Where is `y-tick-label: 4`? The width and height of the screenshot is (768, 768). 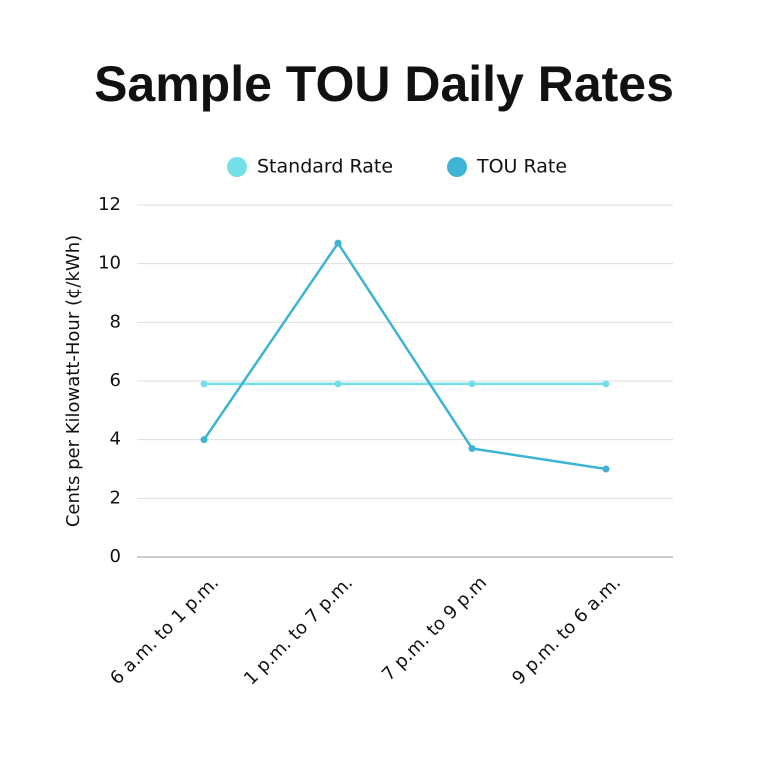 y-tick-label: 4 is located at coordinates (115, 439).